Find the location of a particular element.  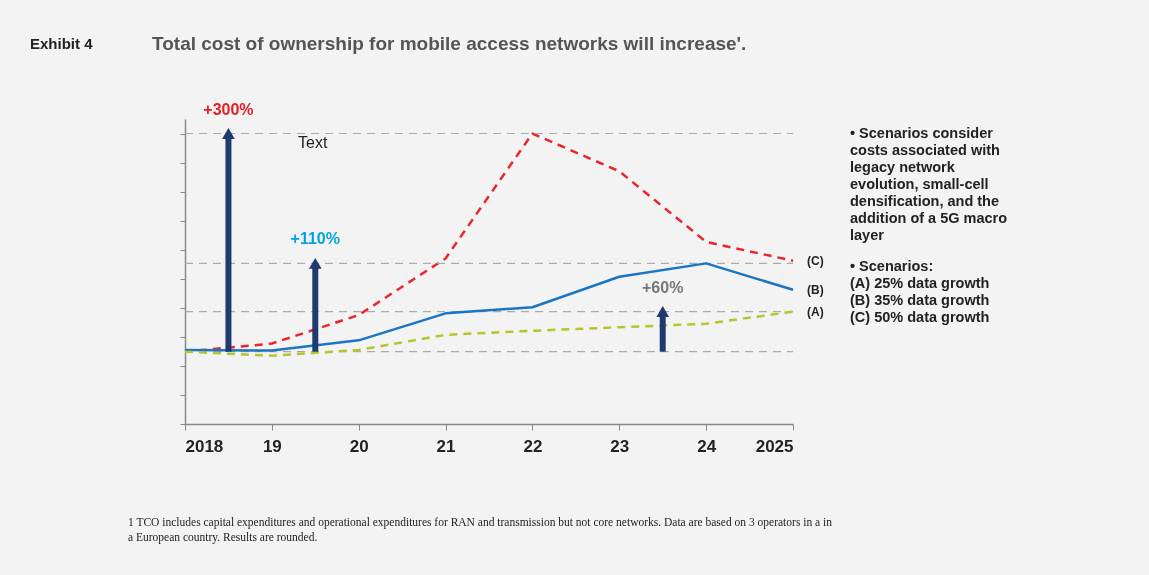

x-tick-label: 22 is located at coordinates (533, 446).